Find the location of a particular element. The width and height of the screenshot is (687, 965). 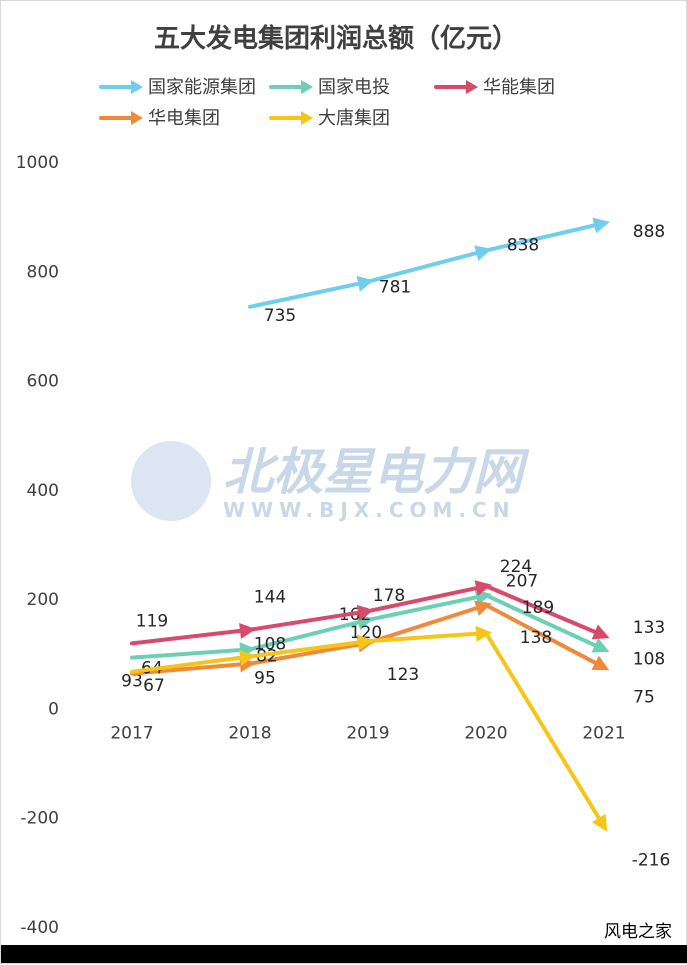

data-label: 838 is located at coordinates (523, 246).